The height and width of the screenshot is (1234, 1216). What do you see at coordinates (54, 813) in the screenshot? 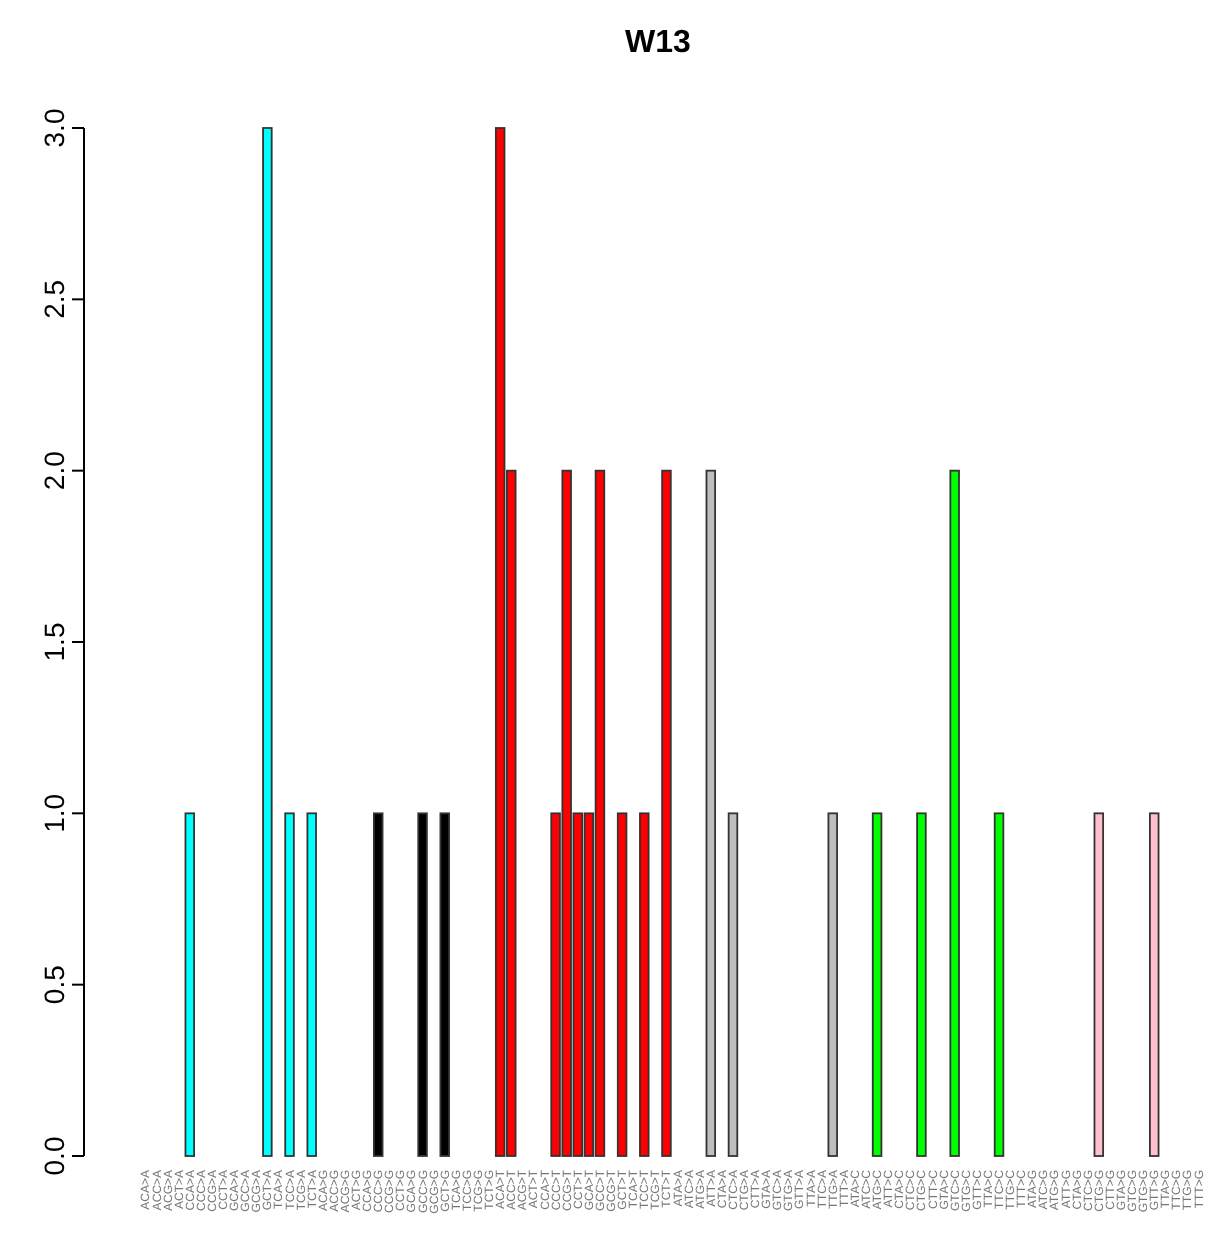
I see `y-tick-label: 1.0` at bounding box center [54, 813].